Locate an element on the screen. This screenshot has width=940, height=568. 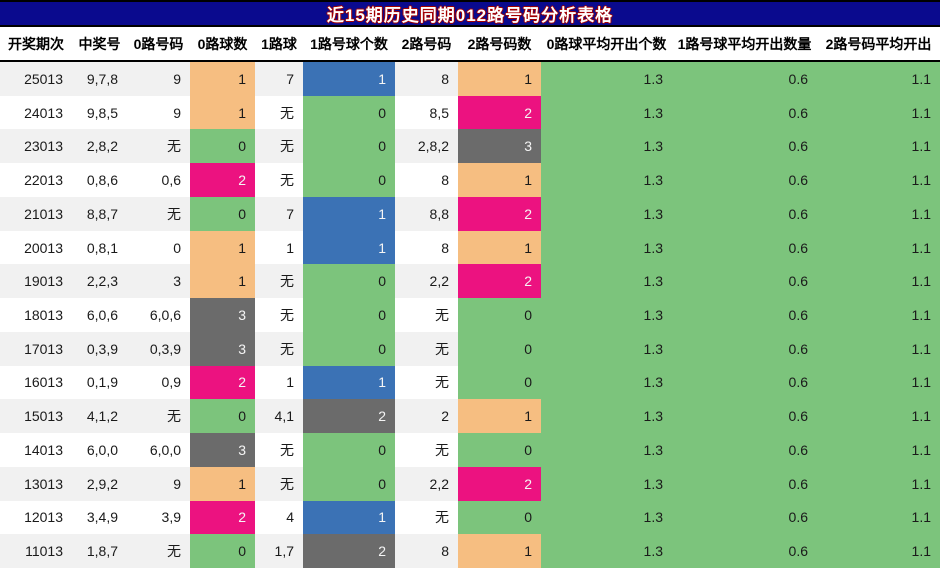
cell-win: 6,0,6 is located at coordinates (102, 315).